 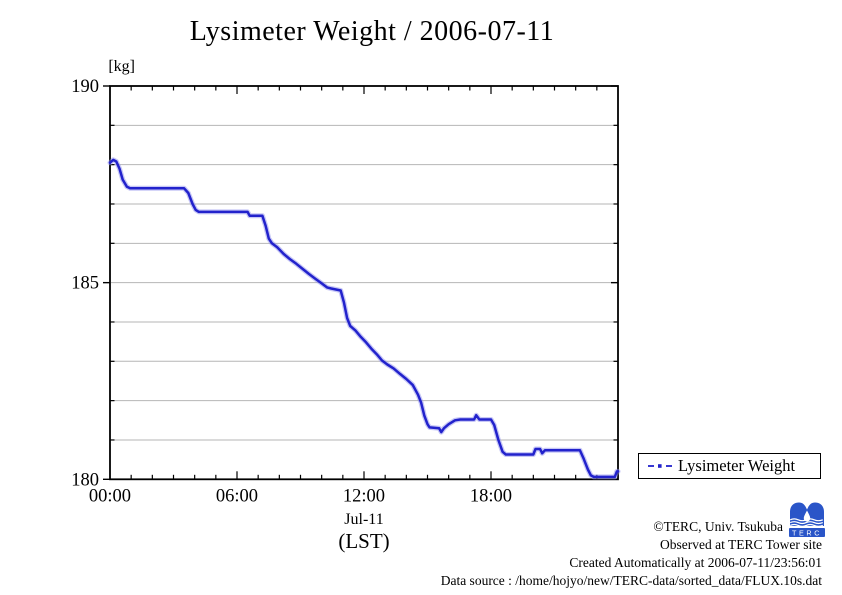 What do you see at coordinates (364, 496) in the screenshot?
I see `x-tick-label-12:00: 12:00` at bounding box center [364, 496].